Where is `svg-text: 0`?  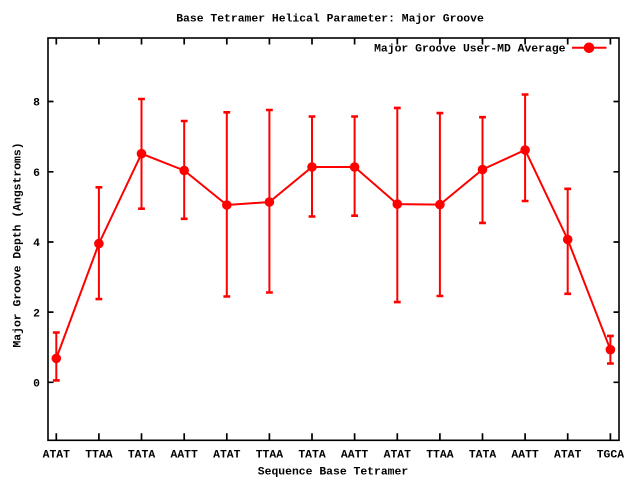
svg-text: 0 is located at coordinates (36, 385).